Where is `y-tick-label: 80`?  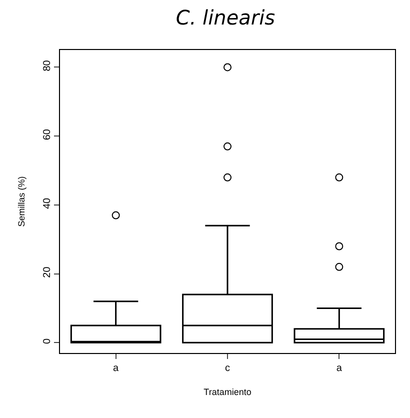
y-tick-label: 80 is located at coordinates (47, 66).